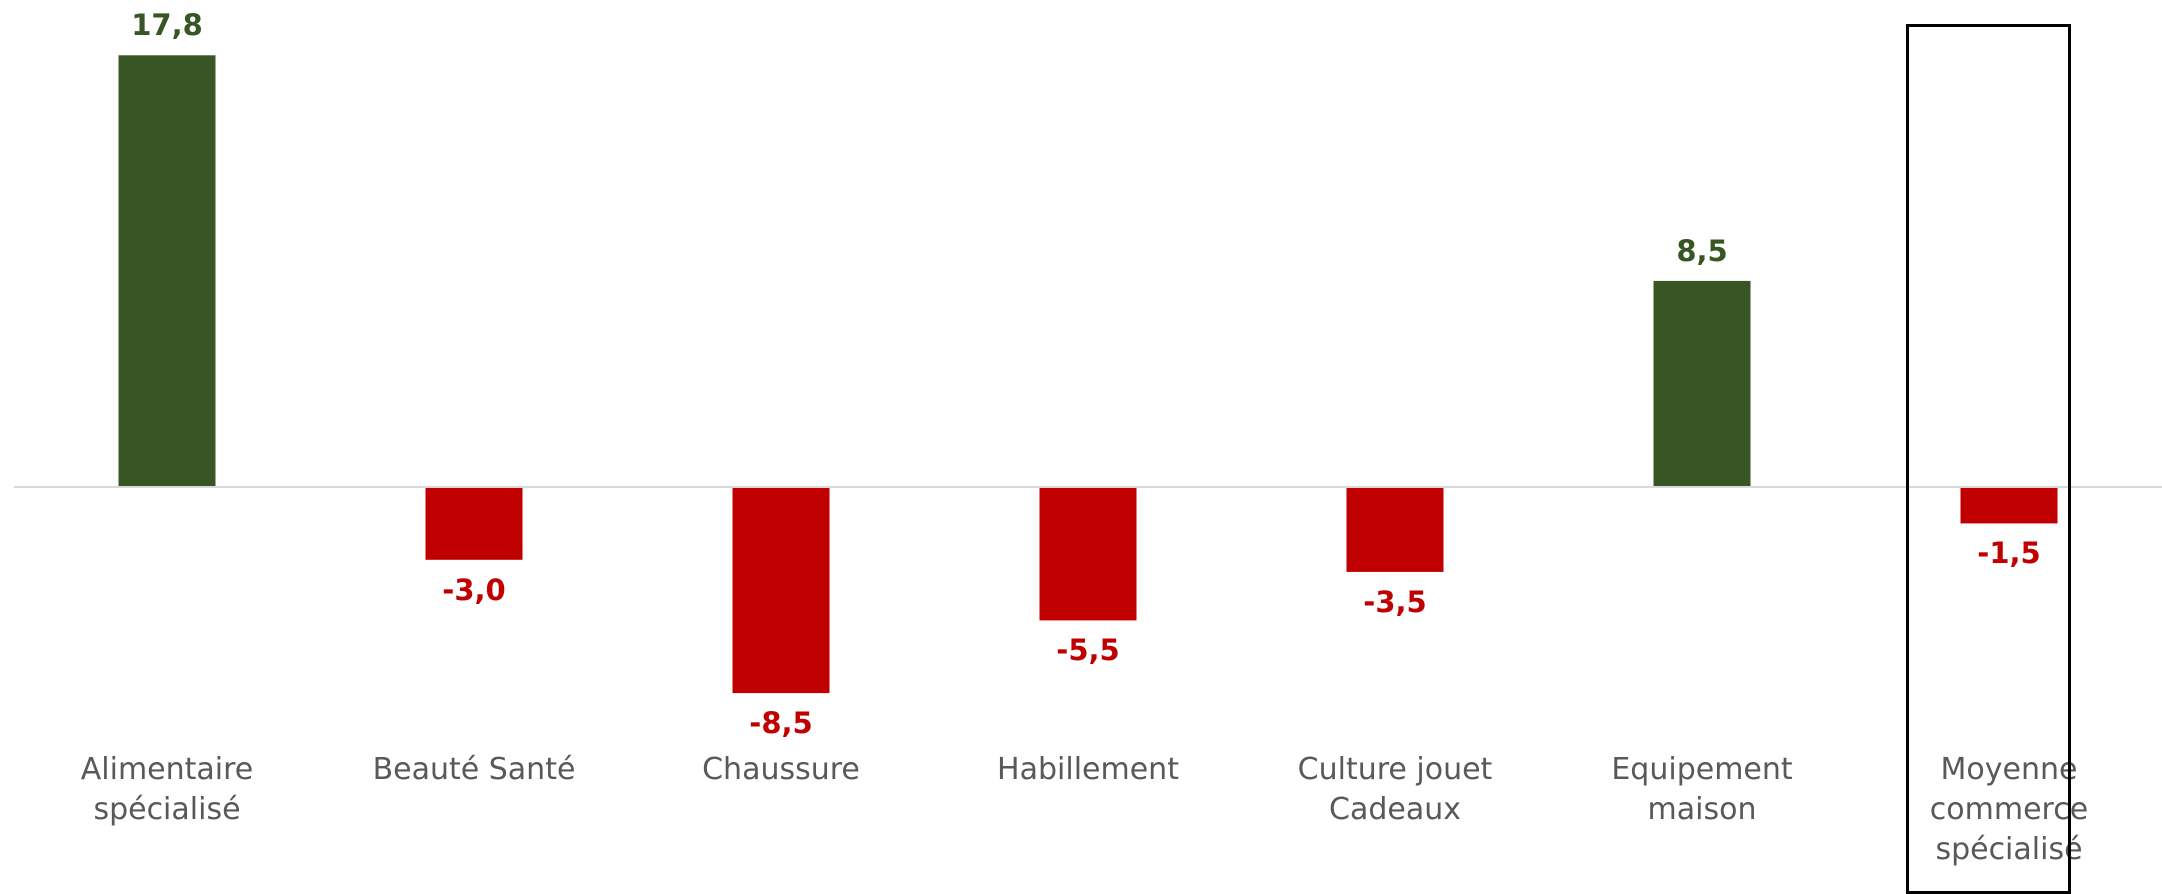  What do you see at coordinates (781, 723) in the screenshot?
I see `value-label-2: -8,5` at bounding box center [781, 723].